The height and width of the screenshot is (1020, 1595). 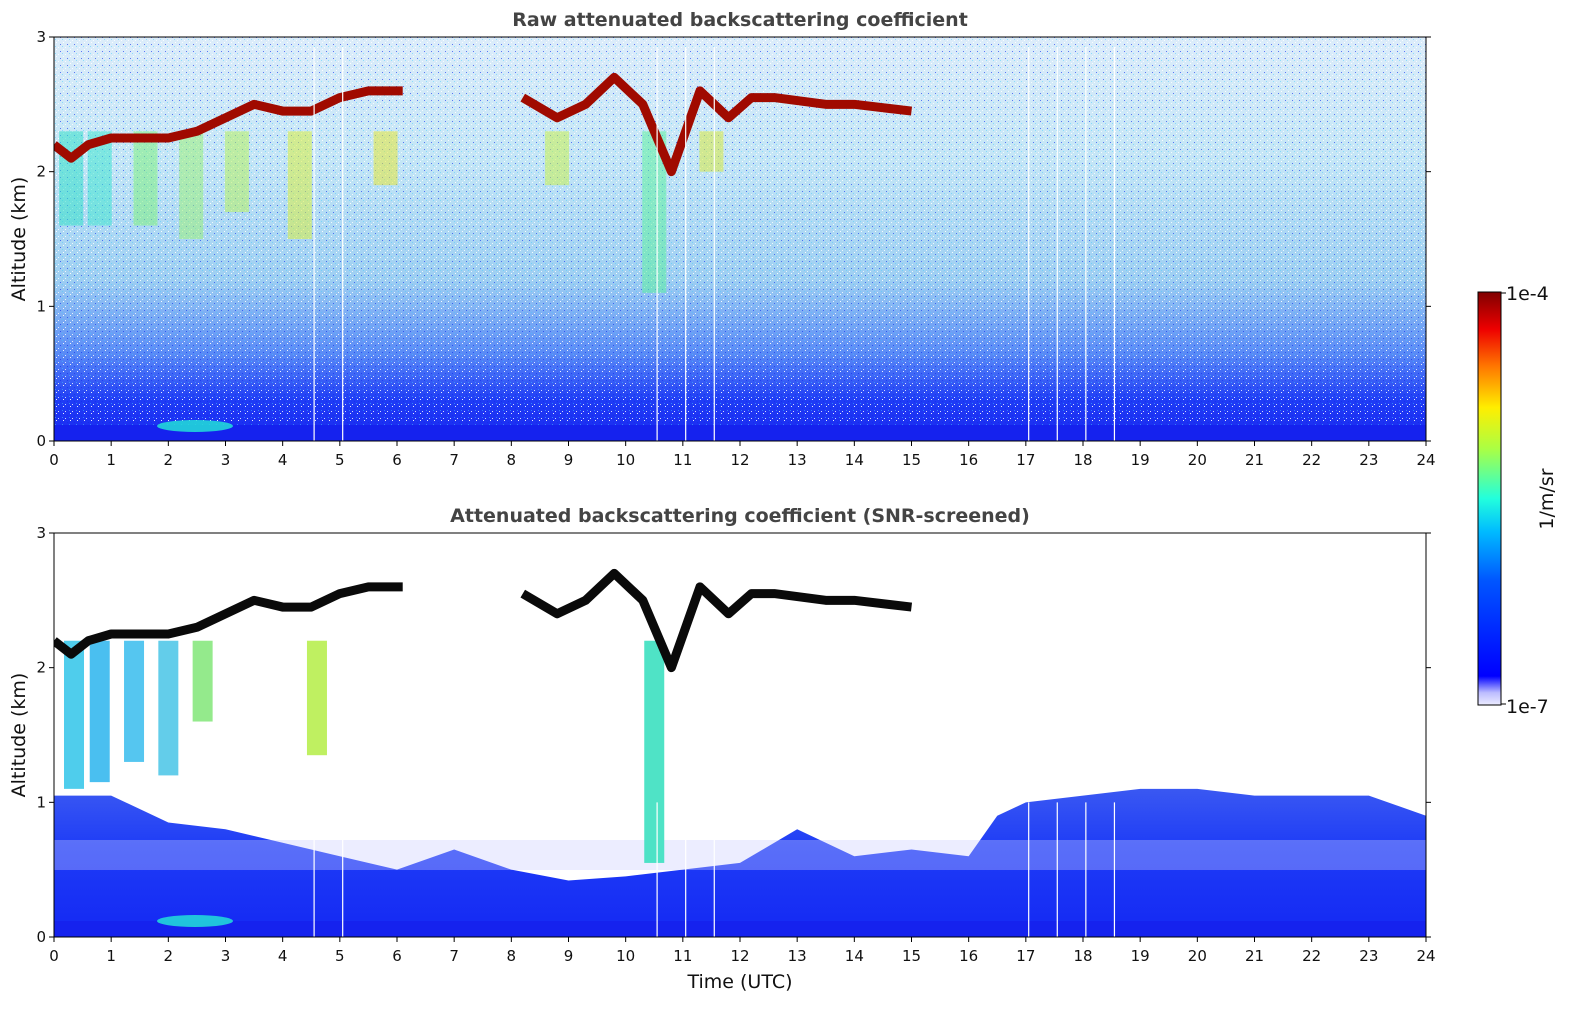 What do you see at coordinates (911, 460) in the screenshot?
I see `x-tick-label: 15` at bounding box center [911, 460].